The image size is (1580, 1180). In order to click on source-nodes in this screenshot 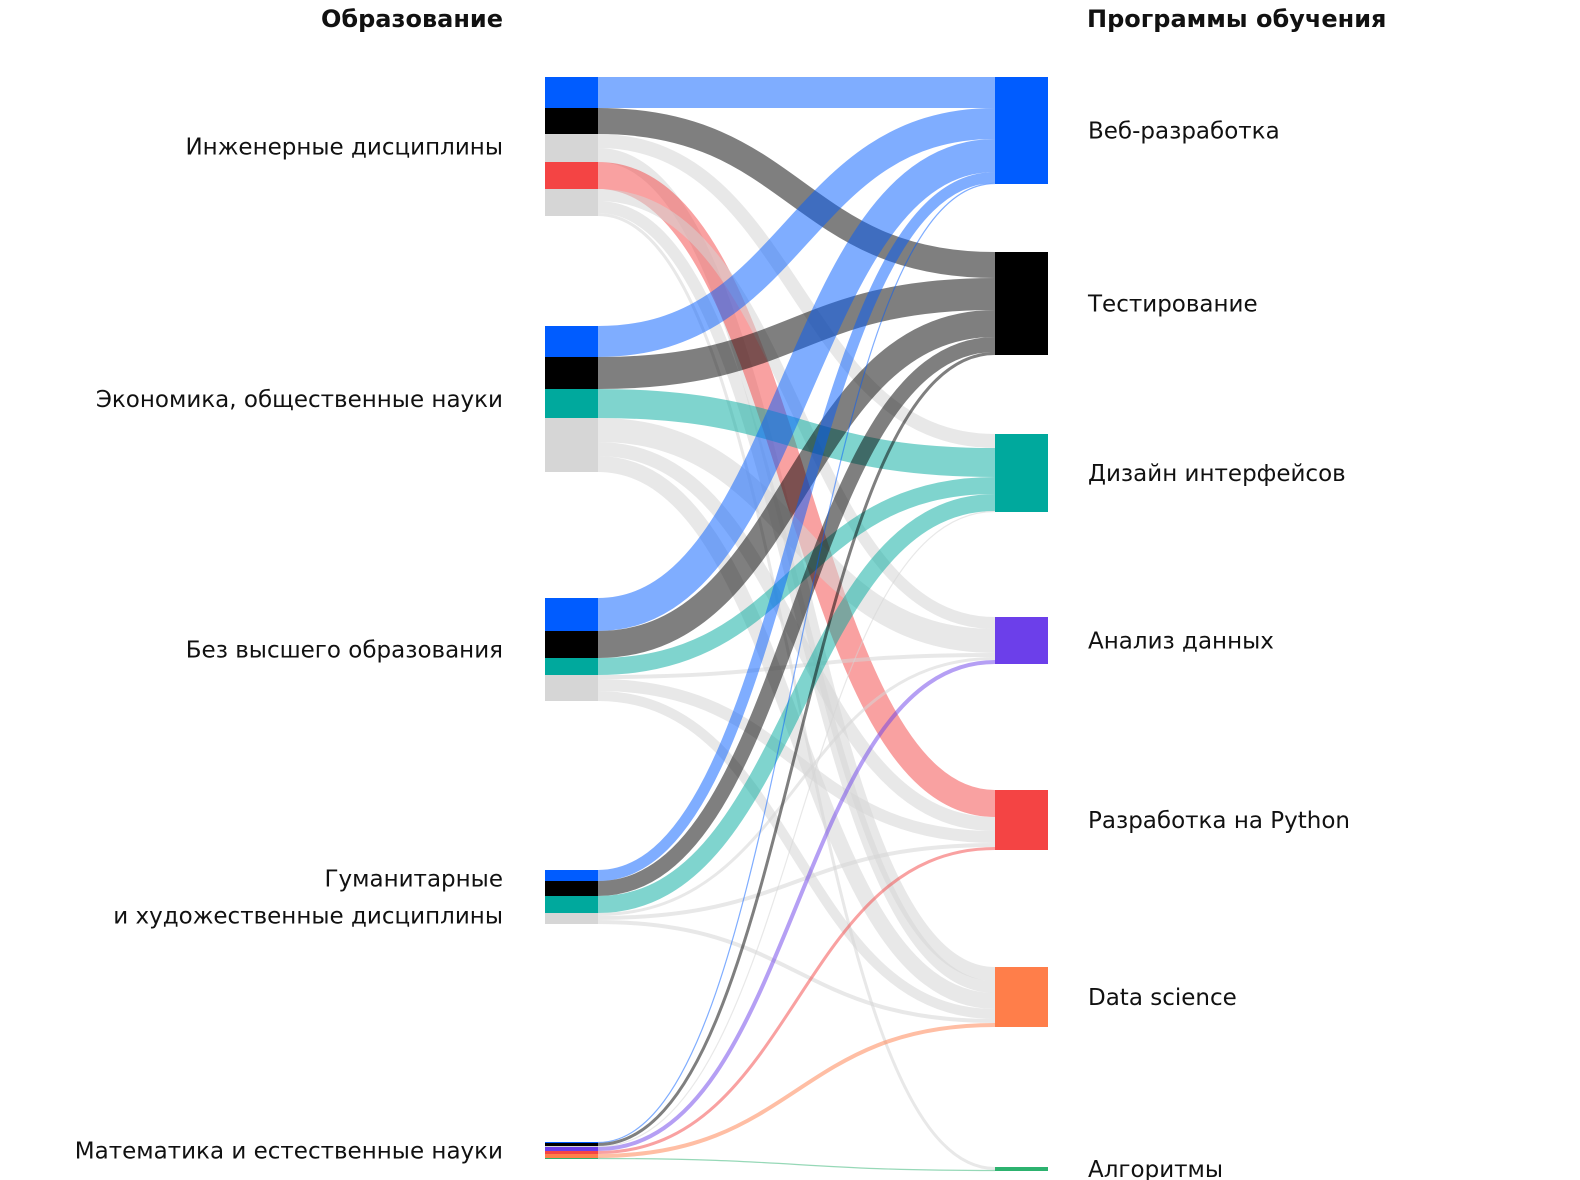, I will do `click(571, 618)`.